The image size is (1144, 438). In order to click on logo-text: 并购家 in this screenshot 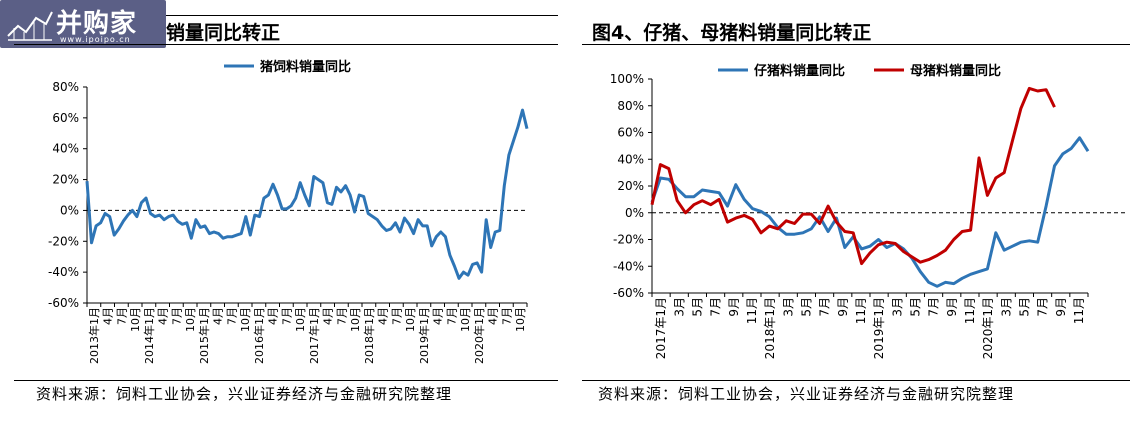, I will do `click(97, 24)`.